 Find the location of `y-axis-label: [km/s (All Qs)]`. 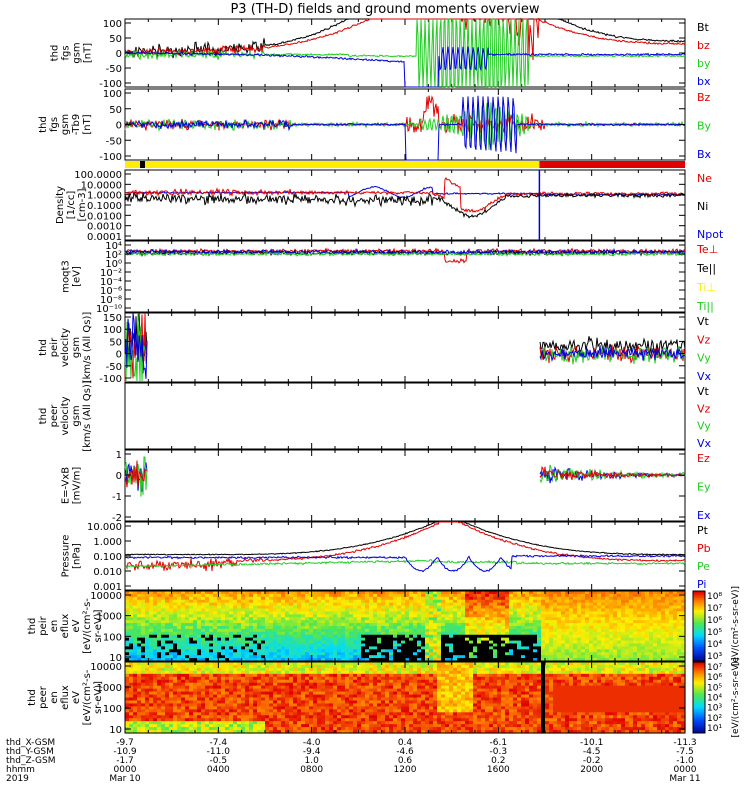

y-axis-label: [km/s (All Qs)] is located at coordinates (87, 348).